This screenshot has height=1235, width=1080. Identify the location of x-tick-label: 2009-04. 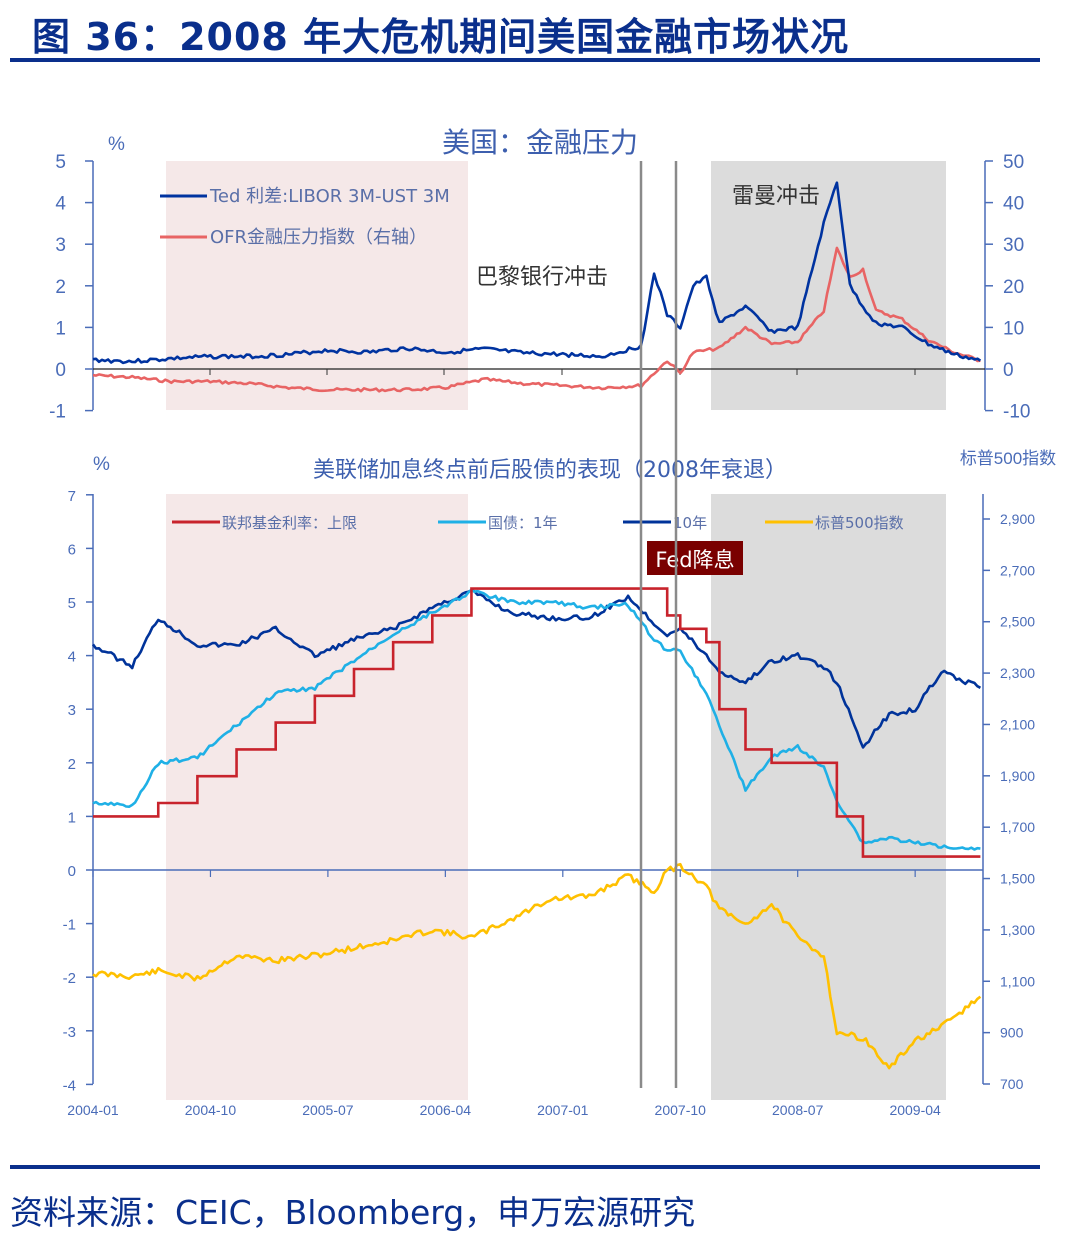
(915, 1110).